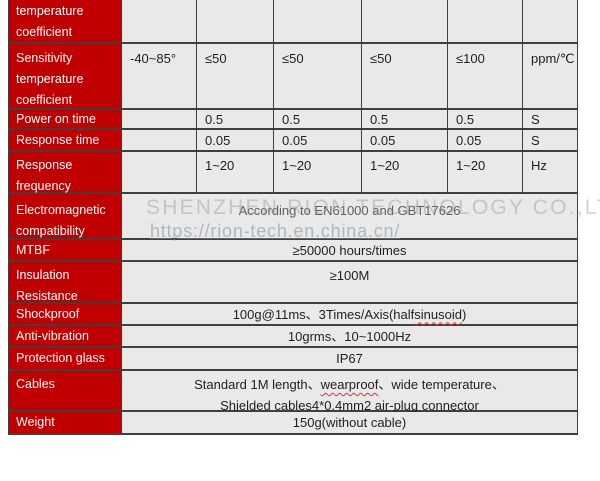  Describe the element at coordinates (65, 141) in the screenshot. I see `row-label: Response time` at that location.